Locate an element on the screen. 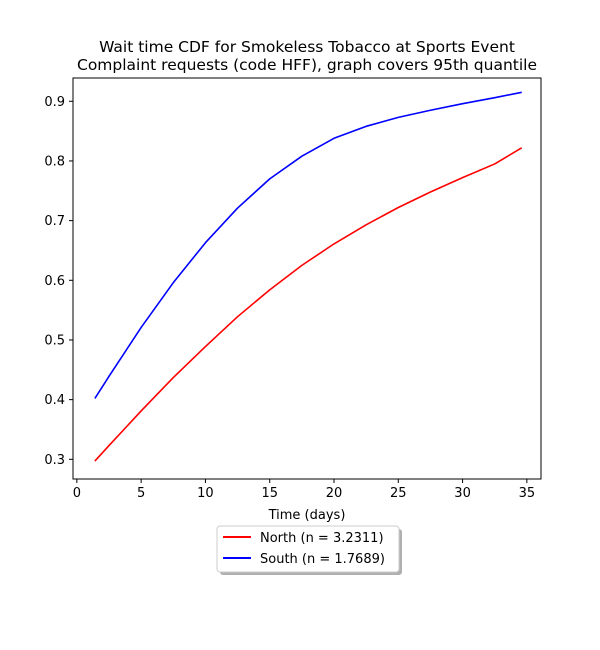 This screenshot has height=650, width=600. x-tick-label: 25 is located at coordinates (398, 493).